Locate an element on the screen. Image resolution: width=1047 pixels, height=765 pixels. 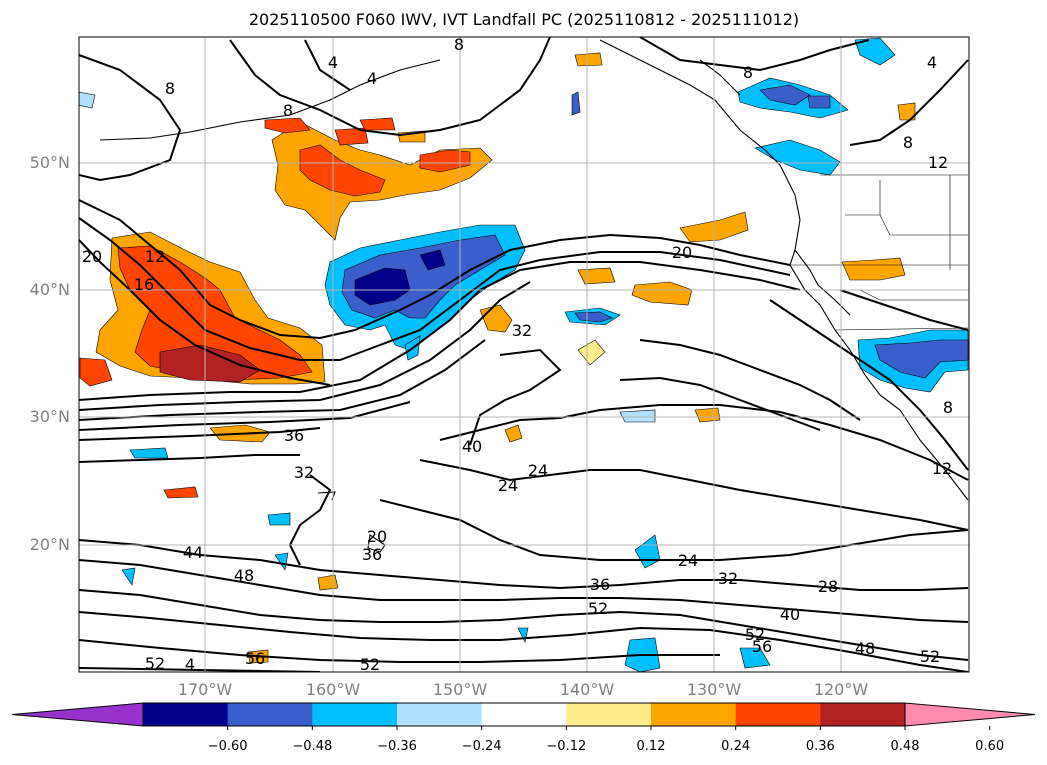
colorbar-tick-label: −0.12 is located at coordinates (566, 746).